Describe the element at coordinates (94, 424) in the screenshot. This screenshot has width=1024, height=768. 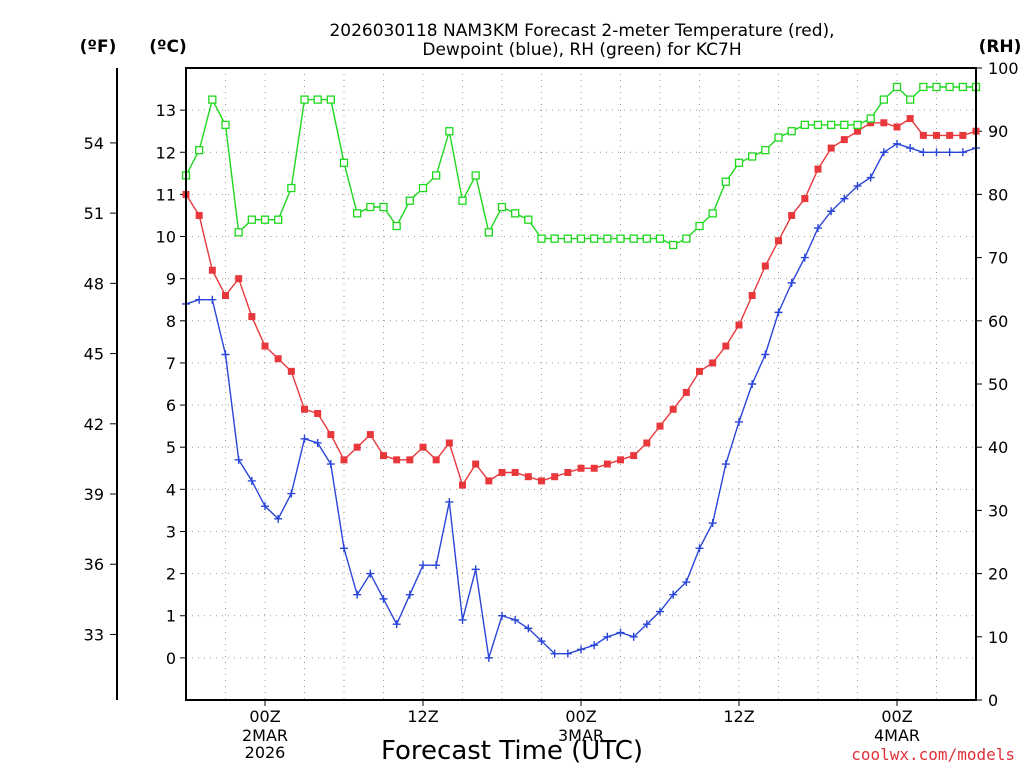
I see `fahrenheit-tick-label: 42` at that location.